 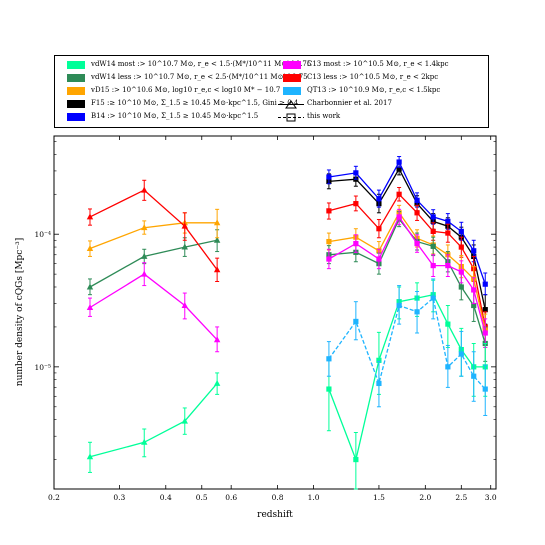 What do you see at coordinates (291, 117) in the screenshot?
I see `legend-square-icon` at bounding box center [291, 117].